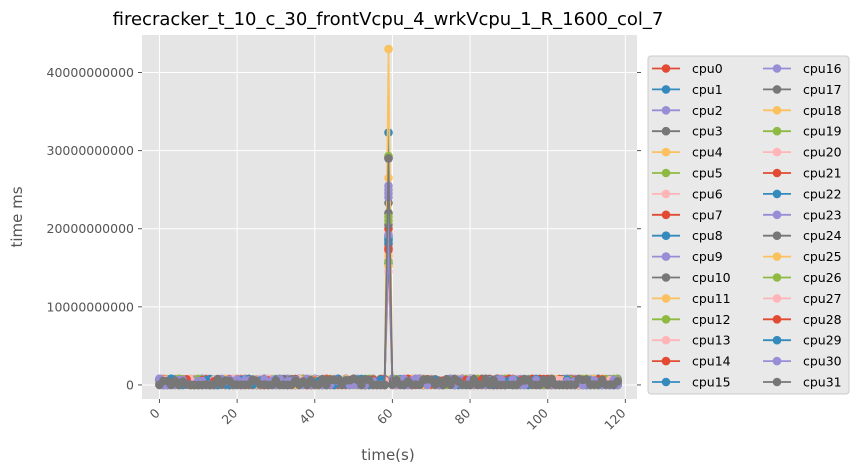 The height and width of the screenshot is (474, 860). Describe the element at coordinates (802, 256) in the screenshot. I see `legend-item-cpu25: cpu25` at that location.